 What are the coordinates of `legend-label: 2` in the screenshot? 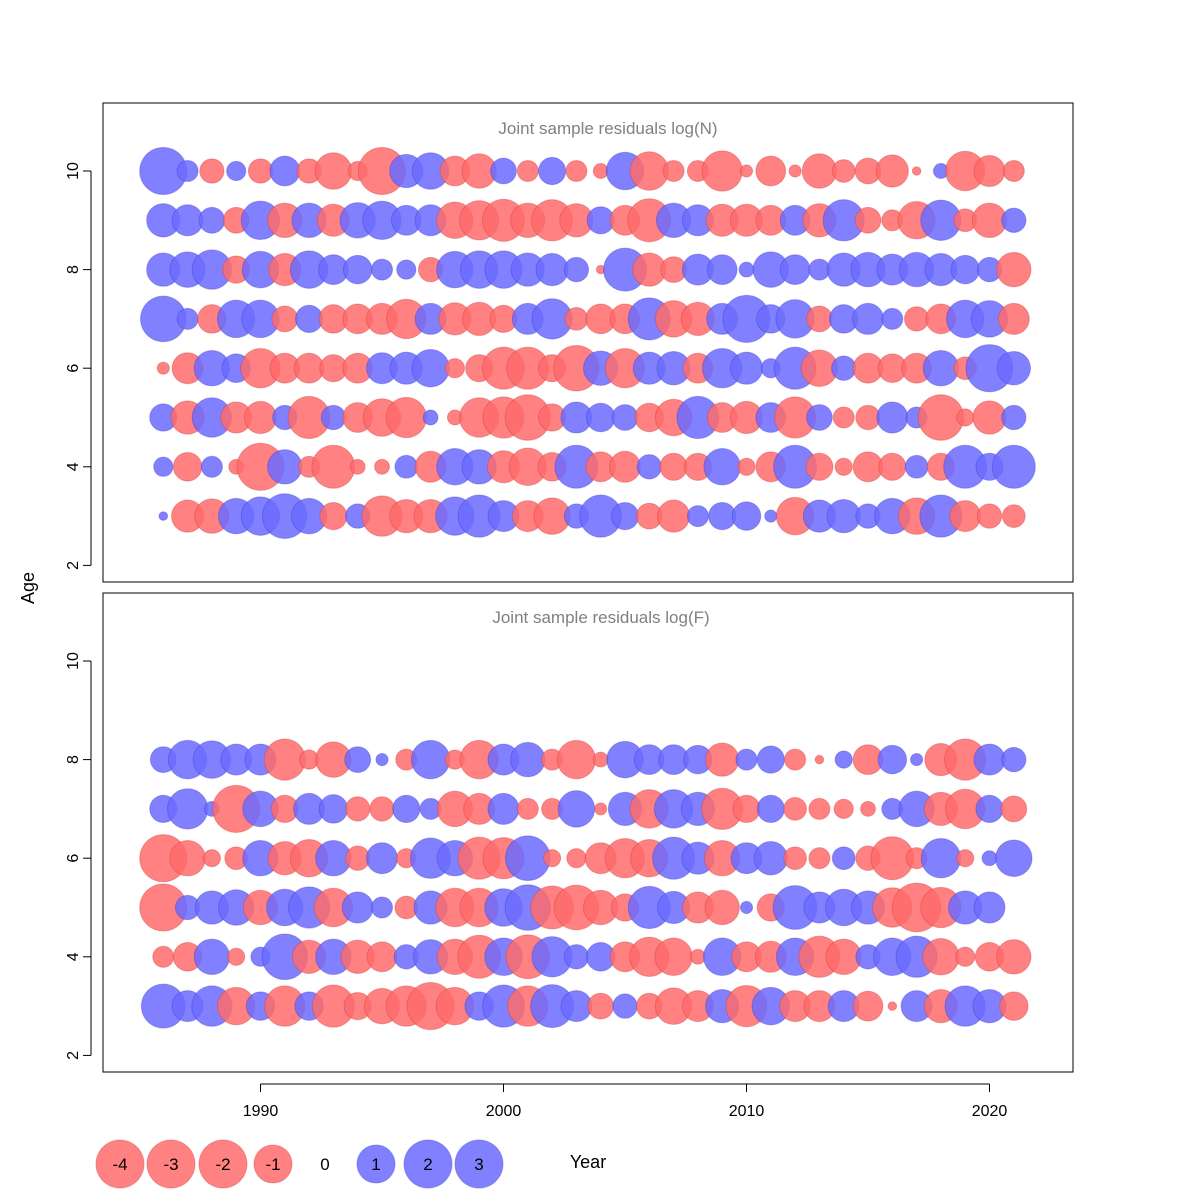 It's located at (427, 1164).